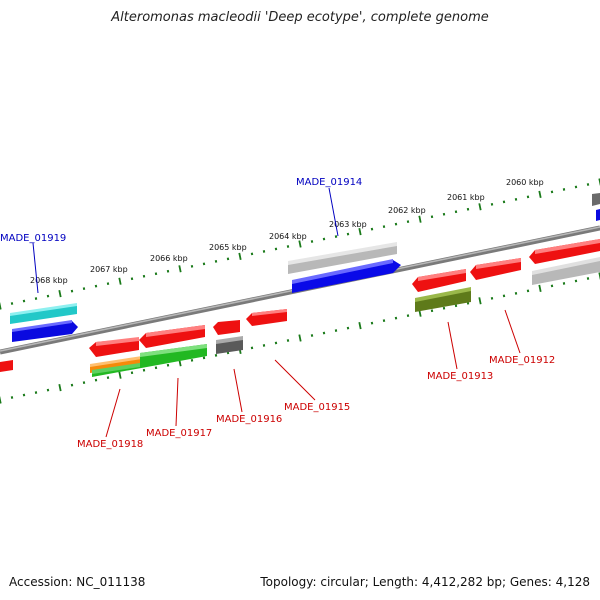 Image resolution: width=600 pixels, height=600 pixels. I want to click on gene-feature-light-gray, so click(566, 271).